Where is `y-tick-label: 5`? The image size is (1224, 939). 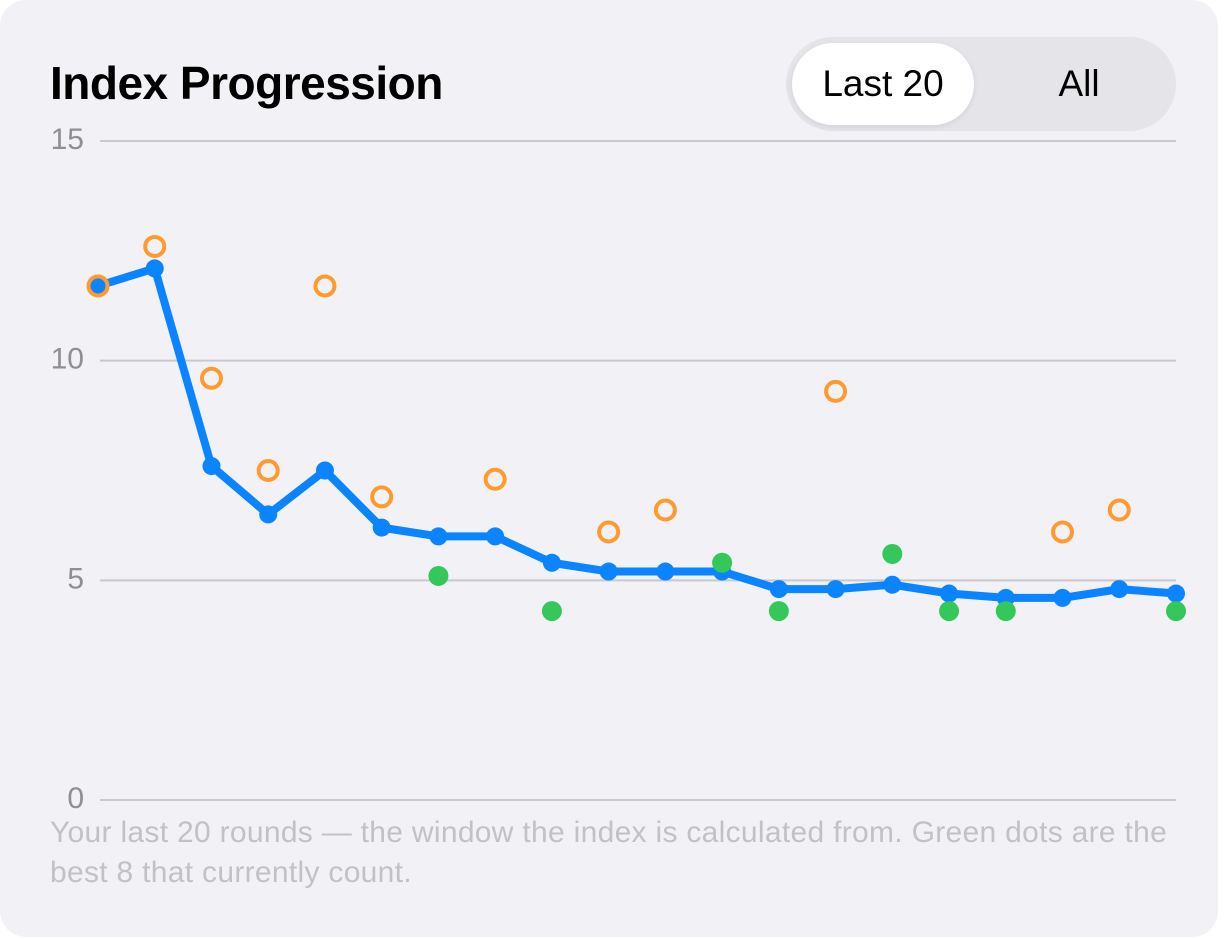 y-tick-label: 5 is located at coordinates (75, 578).